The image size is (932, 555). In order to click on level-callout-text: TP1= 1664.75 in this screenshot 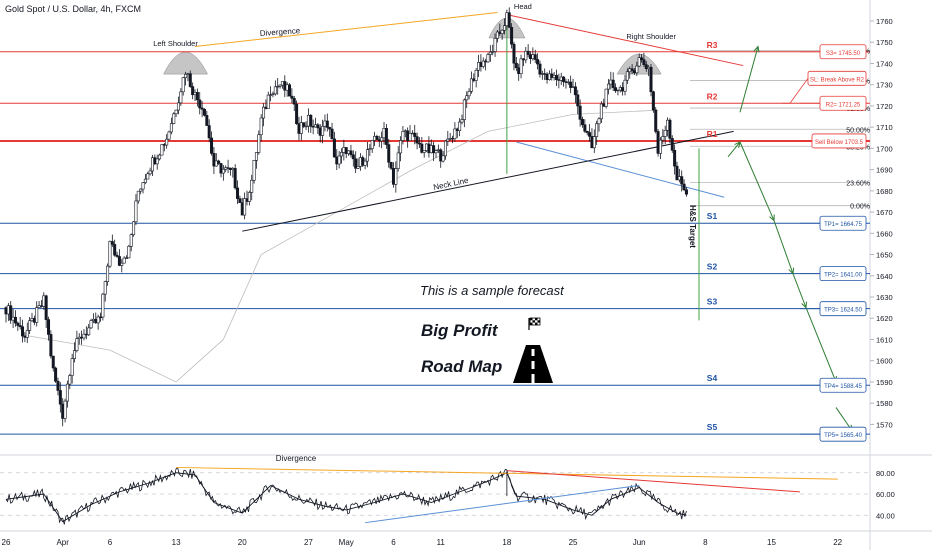, I will do `click(843, 225)`.